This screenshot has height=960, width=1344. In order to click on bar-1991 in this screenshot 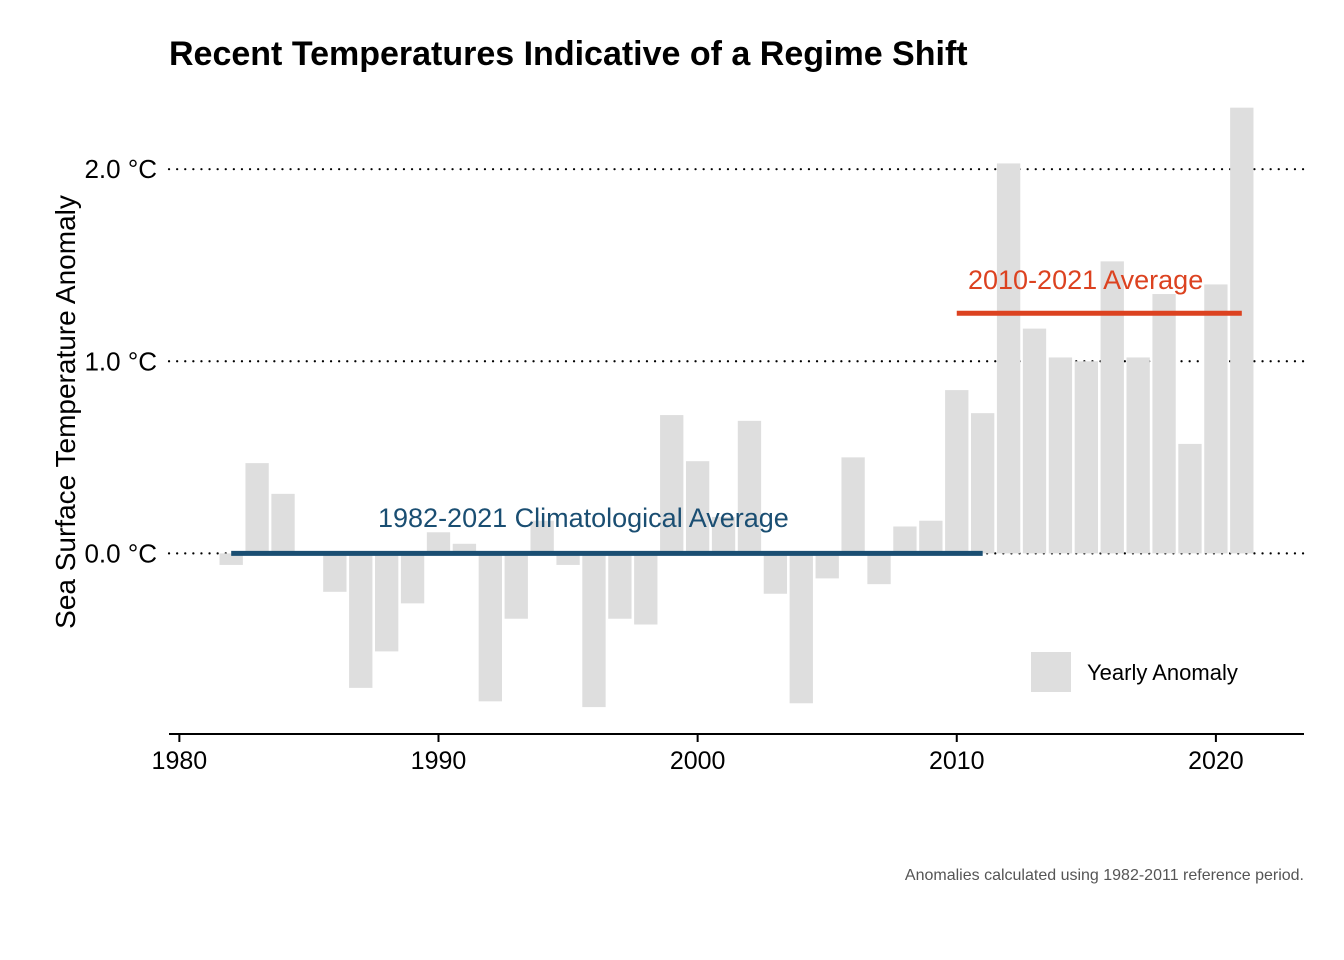, I will do `click(464, 548)`.